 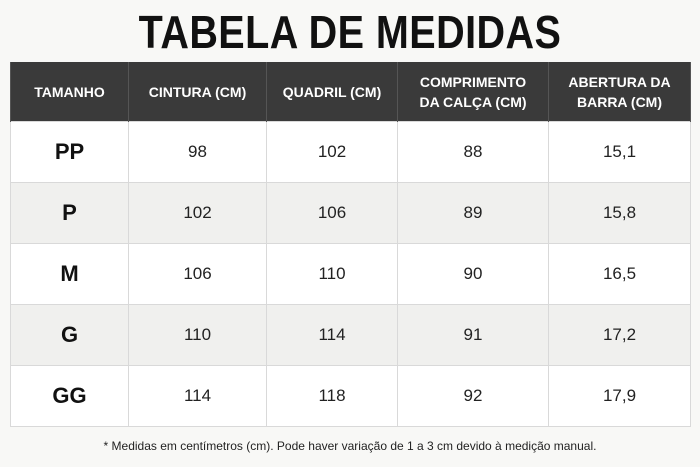 What do you see at coordinates (473, 274) in the screenshot?
I see `comprimento-cell: 90` at bounding box center [473, 274].